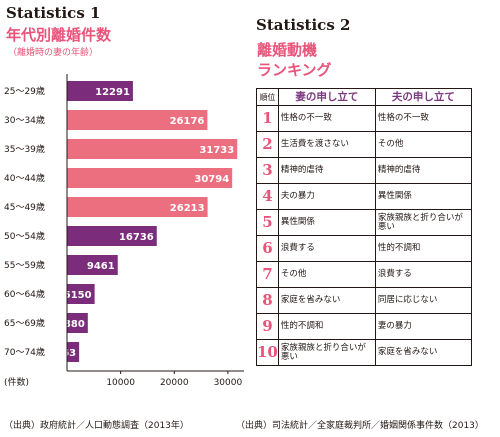 The width and height of the screenshot is (500, 437). Describe the element at coordinates (120, 383) in the screenshot. I see `x-tick-label: 10000` at that location.